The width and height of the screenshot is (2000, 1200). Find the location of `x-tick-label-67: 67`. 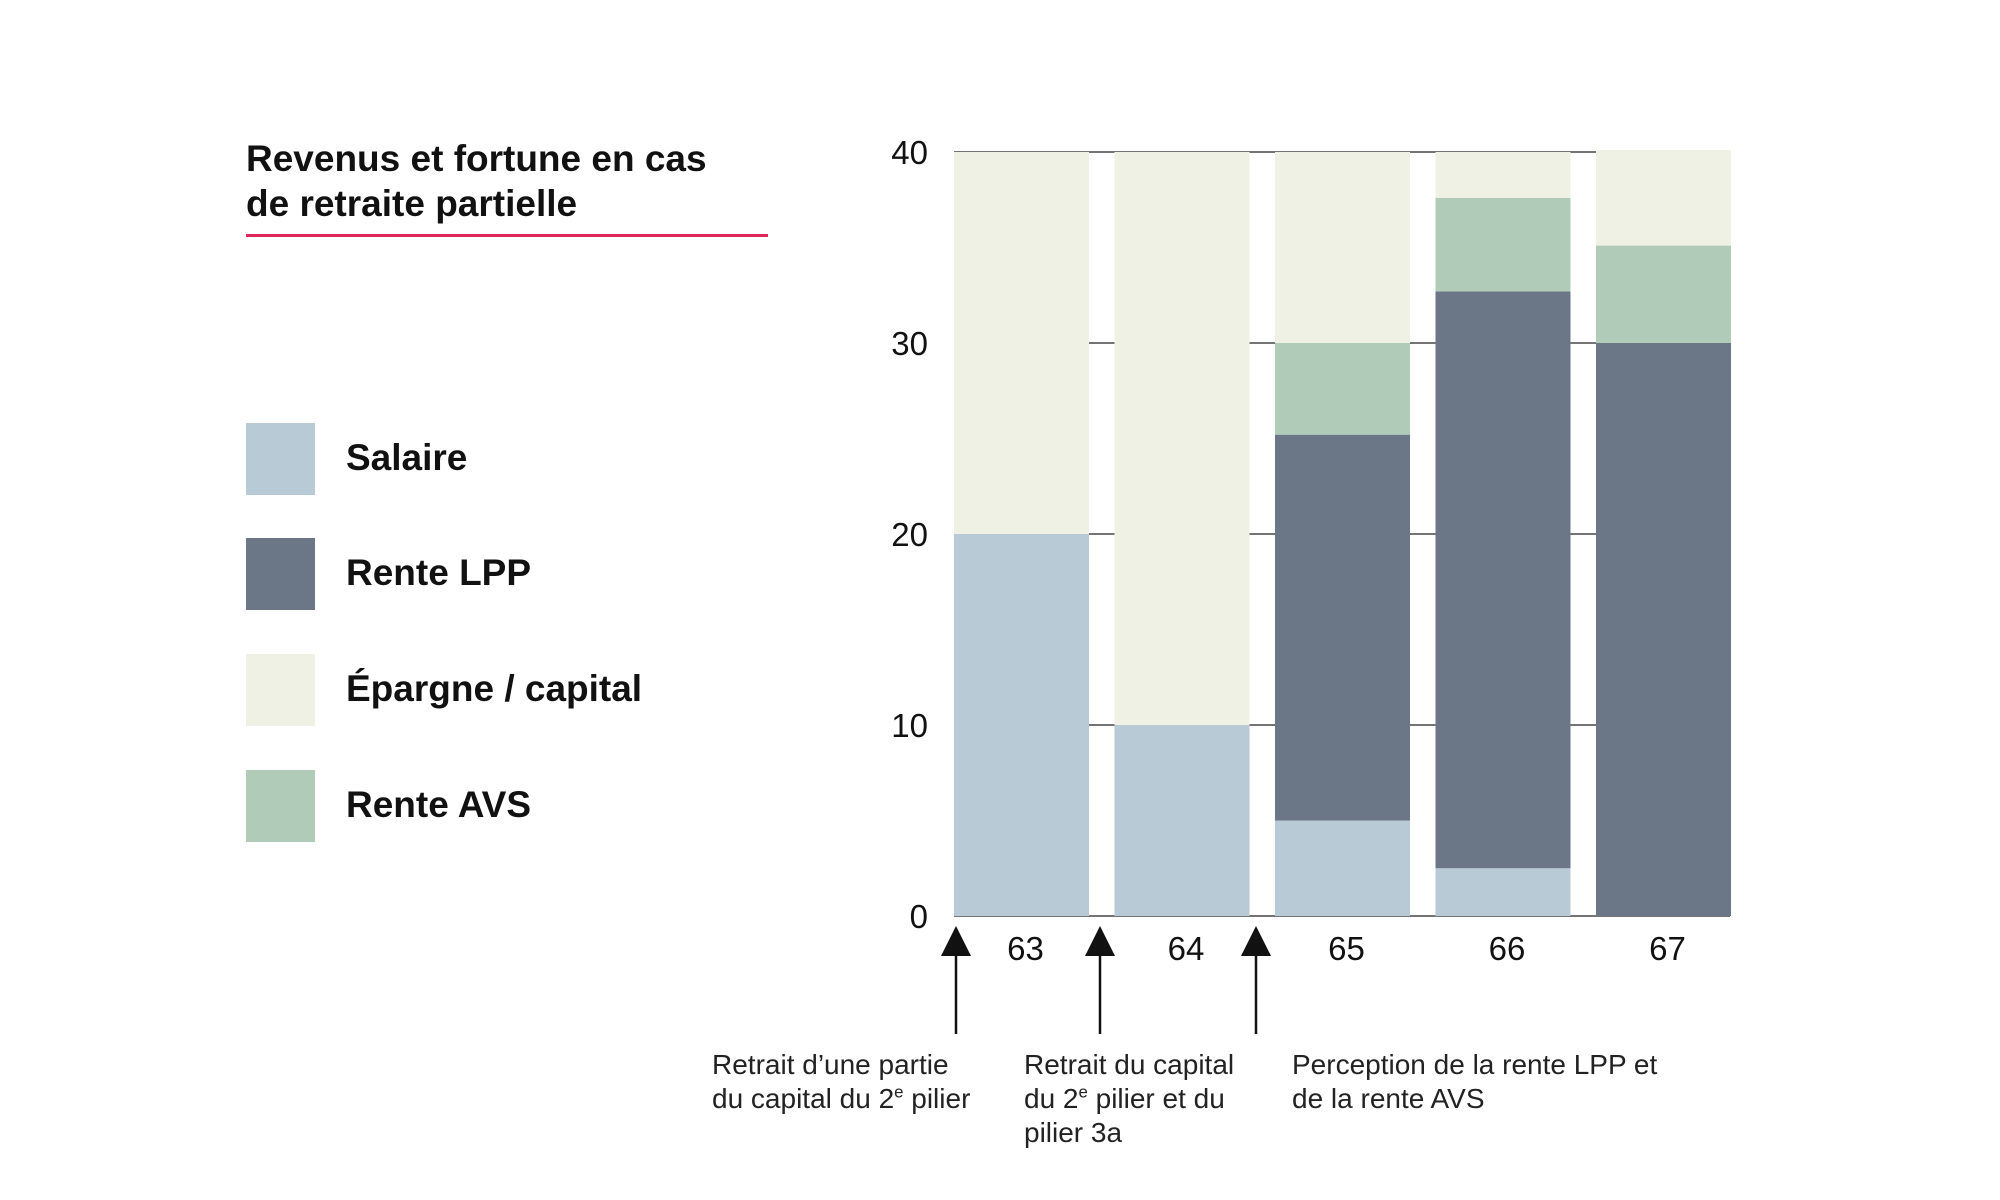

x-tick-label-67: 67 is located at coordinates (1667, 948).